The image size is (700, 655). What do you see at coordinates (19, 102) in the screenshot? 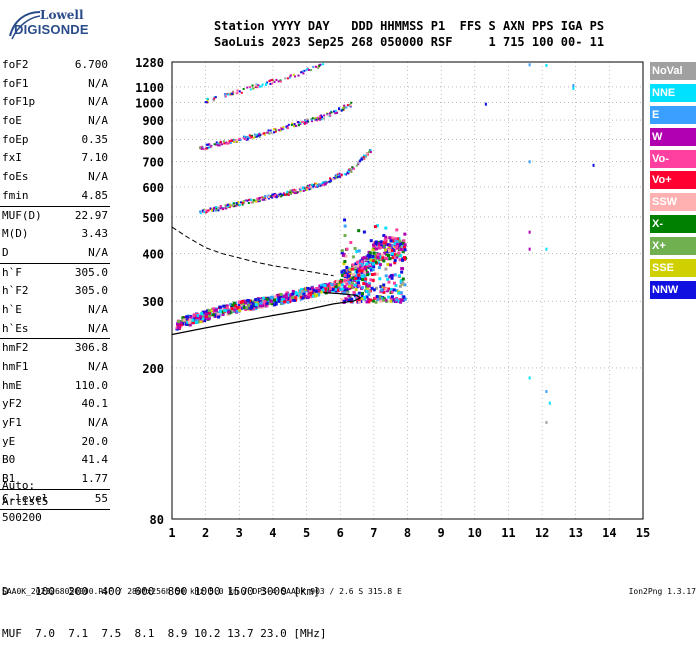
I see `param-label: foF1p` at bounding box center [19, 102].